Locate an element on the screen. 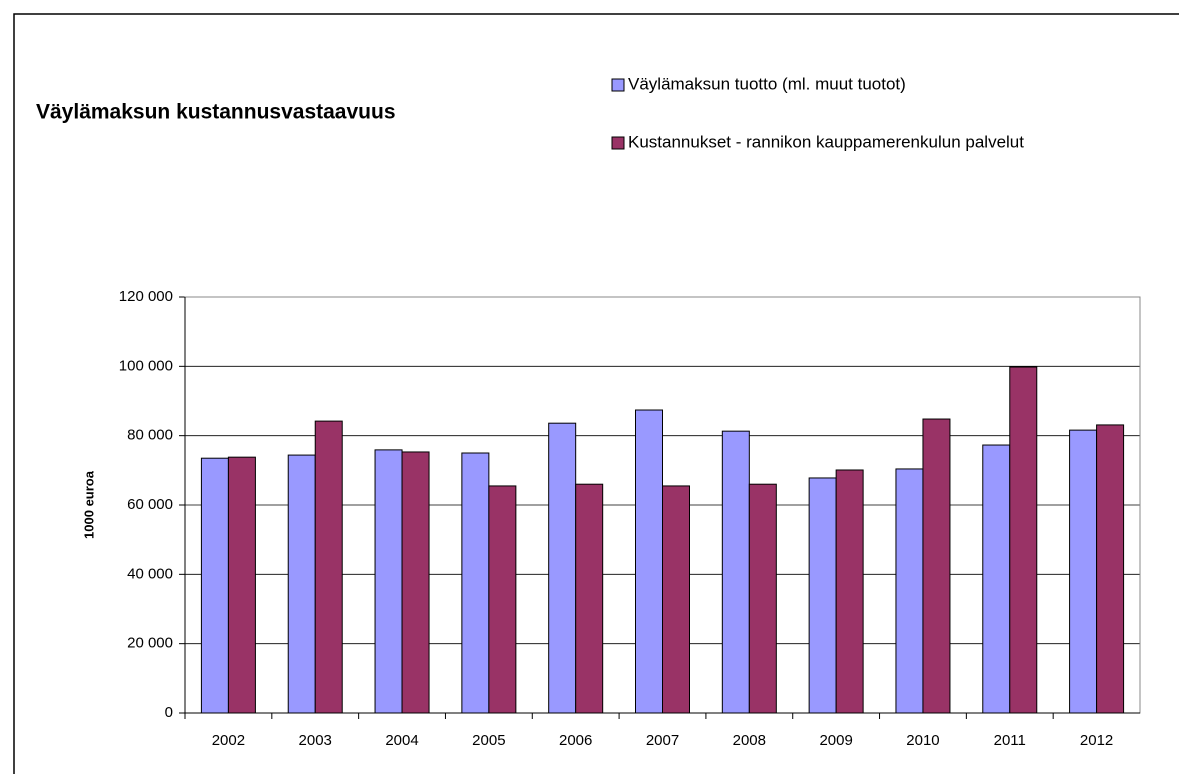 The image size is (1179, 774). x-tick-label: 2005 is located at coordinates (488, 740).